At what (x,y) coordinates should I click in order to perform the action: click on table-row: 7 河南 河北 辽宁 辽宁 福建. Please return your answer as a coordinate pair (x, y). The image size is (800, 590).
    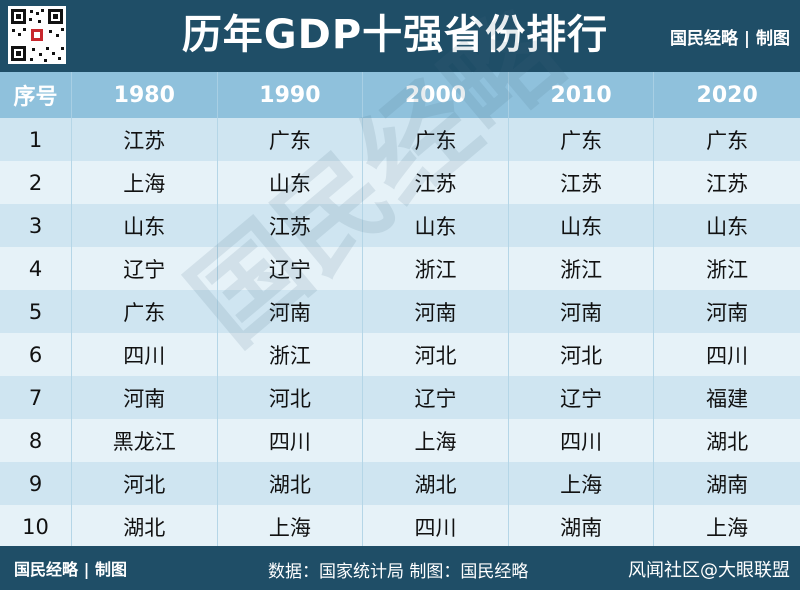
    Looking at the image, I should click on (400, 397).